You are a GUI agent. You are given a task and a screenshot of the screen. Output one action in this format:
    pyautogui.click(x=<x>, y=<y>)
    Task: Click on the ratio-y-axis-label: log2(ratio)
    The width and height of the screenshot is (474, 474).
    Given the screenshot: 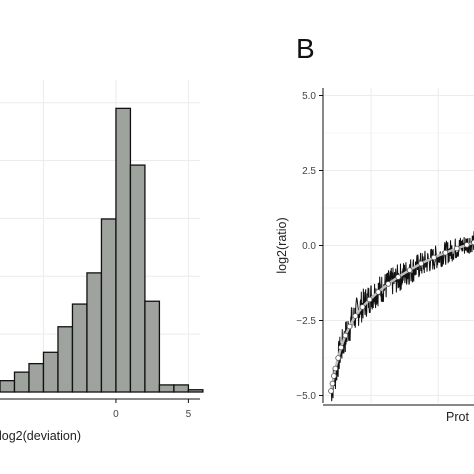 What is the action you would take?
    pyautogui.click(x=282, y=245)
    